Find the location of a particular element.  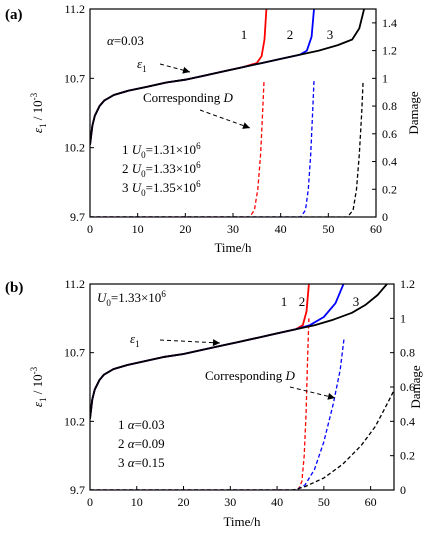

legend-entry: 3 U0​=1.35×106​ is located at coordinates (161, 188).